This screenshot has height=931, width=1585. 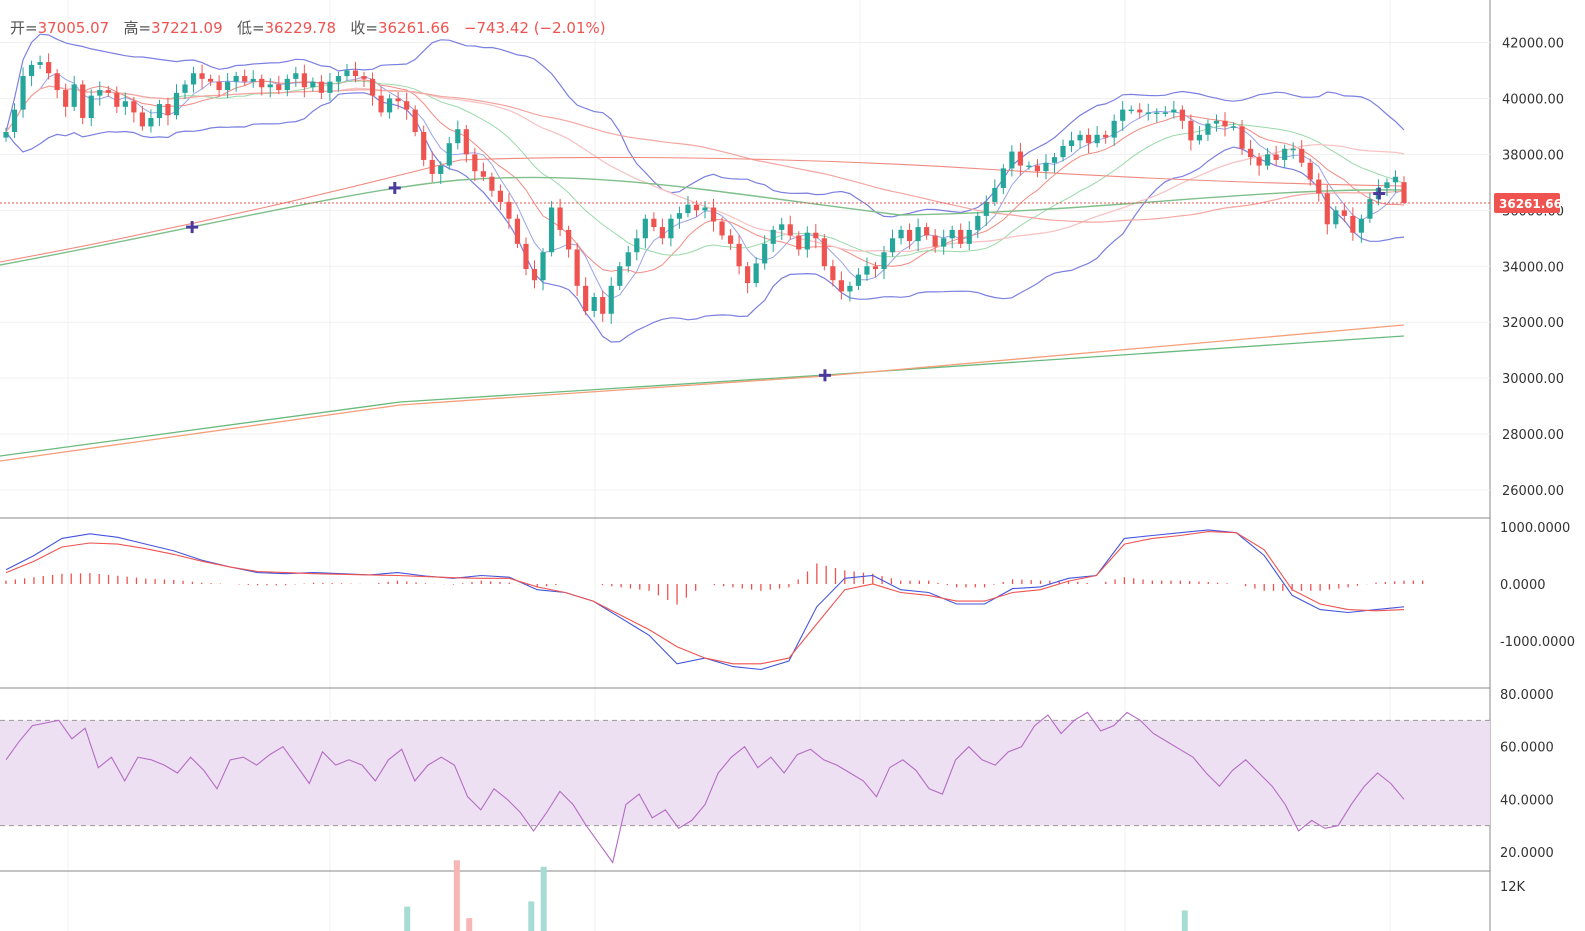 What do you see at coordinates (1527, 800) in the screenshot?
I see `rsi-tick-label: 40.0000` at bounding box center [1527, 800].